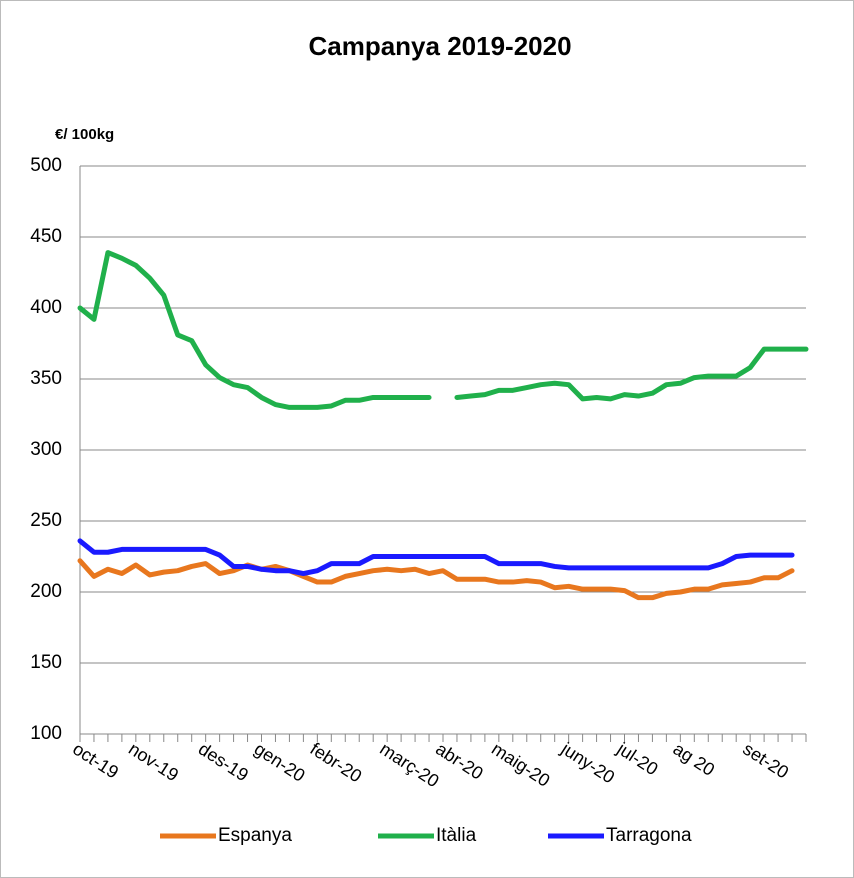 This screenshot has width=854, height=878. I want to click on y-tick-label: 350, so click(46, 378).